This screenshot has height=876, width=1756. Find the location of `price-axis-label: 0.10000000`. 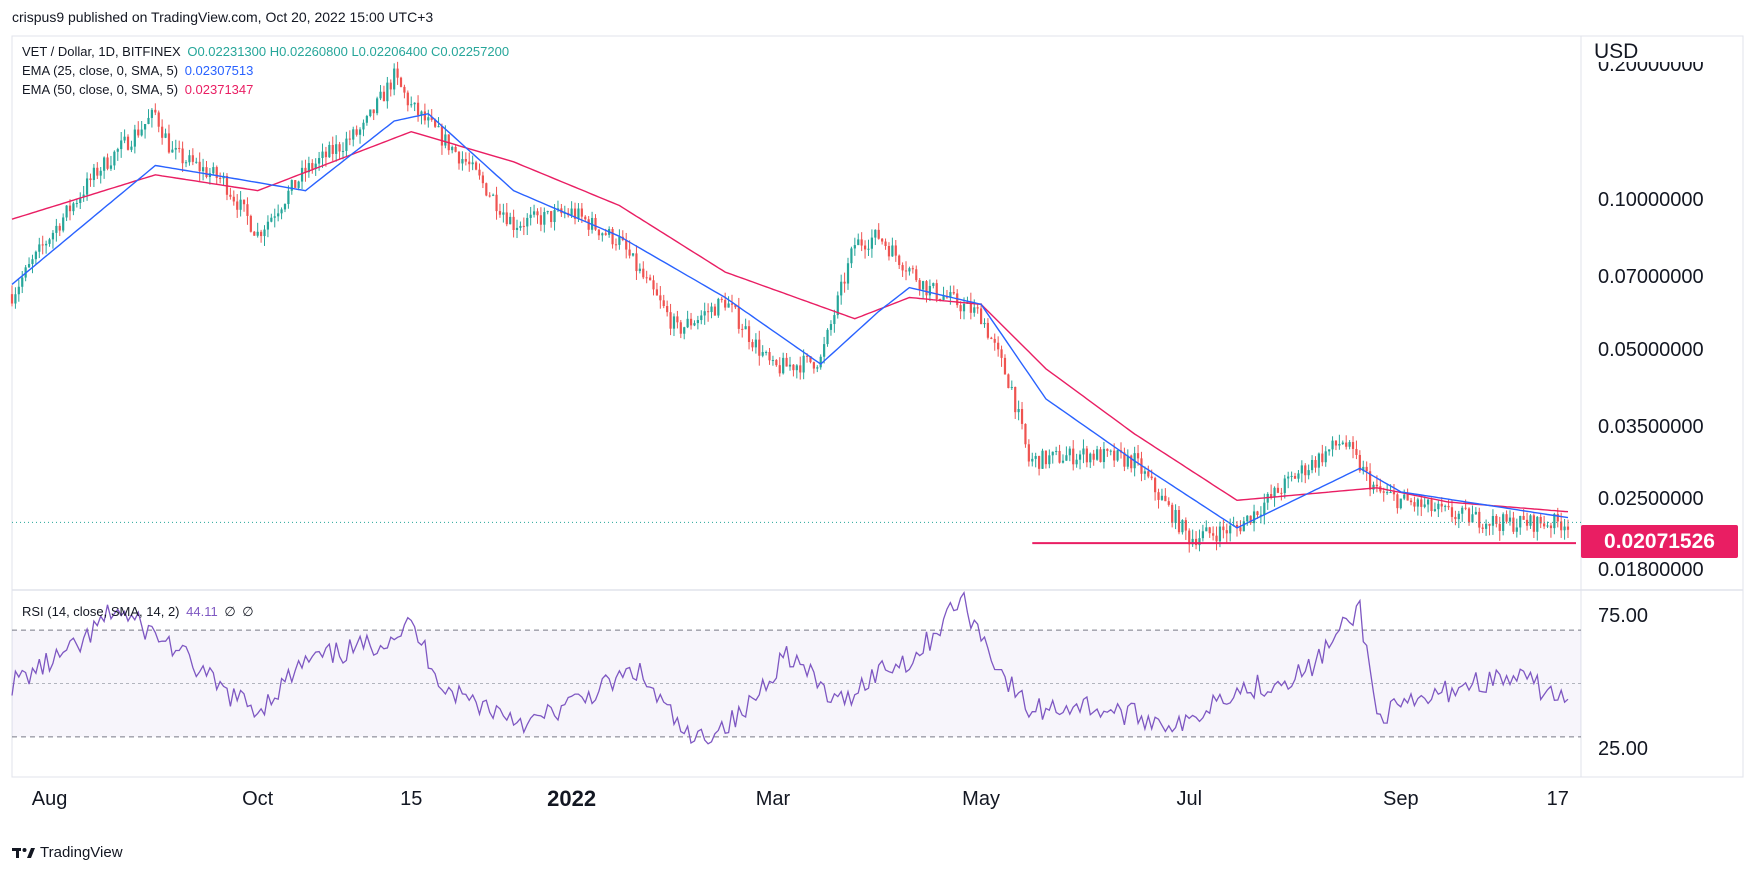

price-axis-label: 0.10000000 is located at coordinates (1651, 200).